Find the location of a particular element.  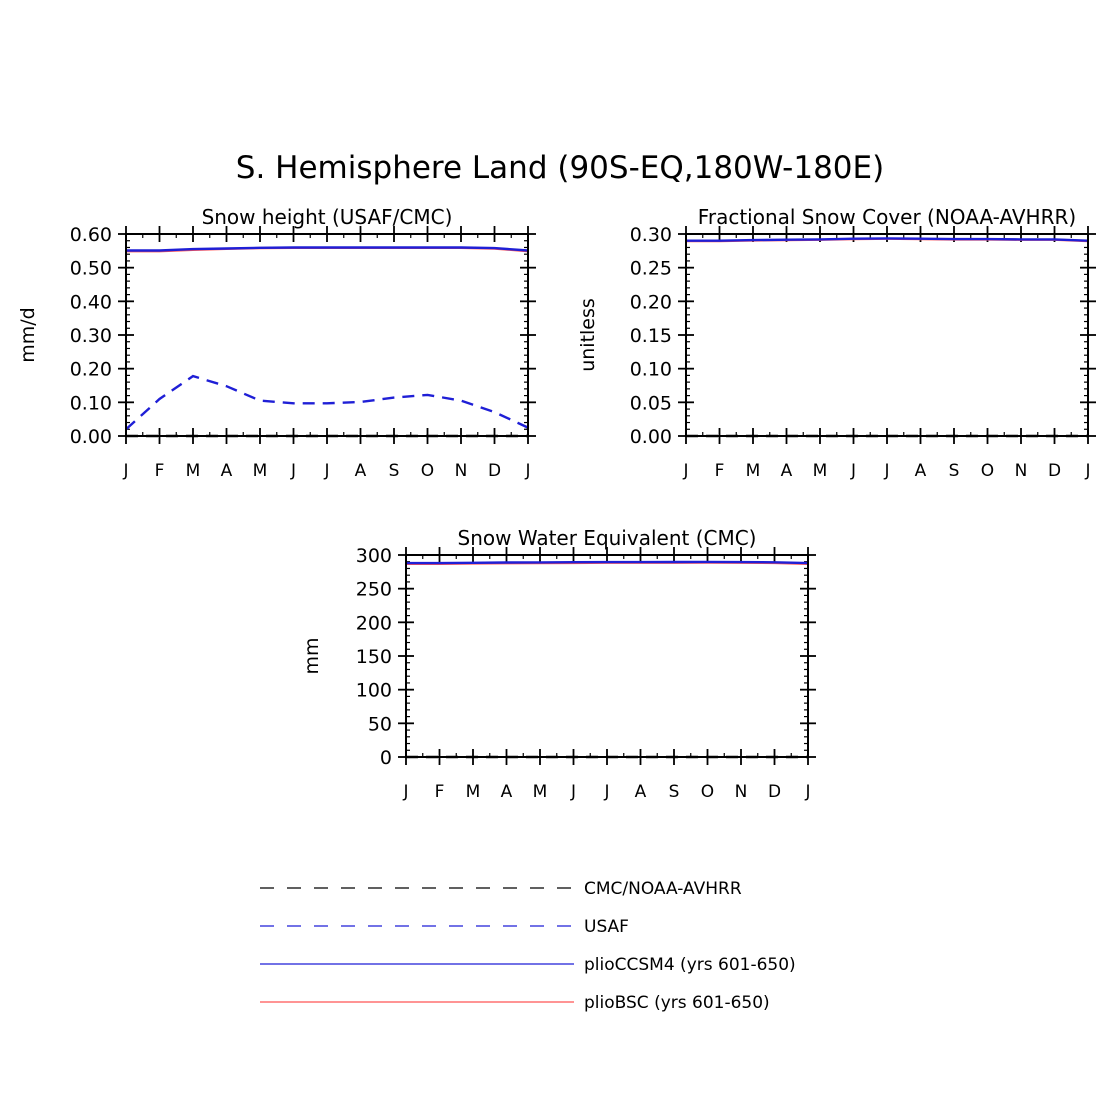

y-tick-label: 150 is located at coordinates (374, 657).